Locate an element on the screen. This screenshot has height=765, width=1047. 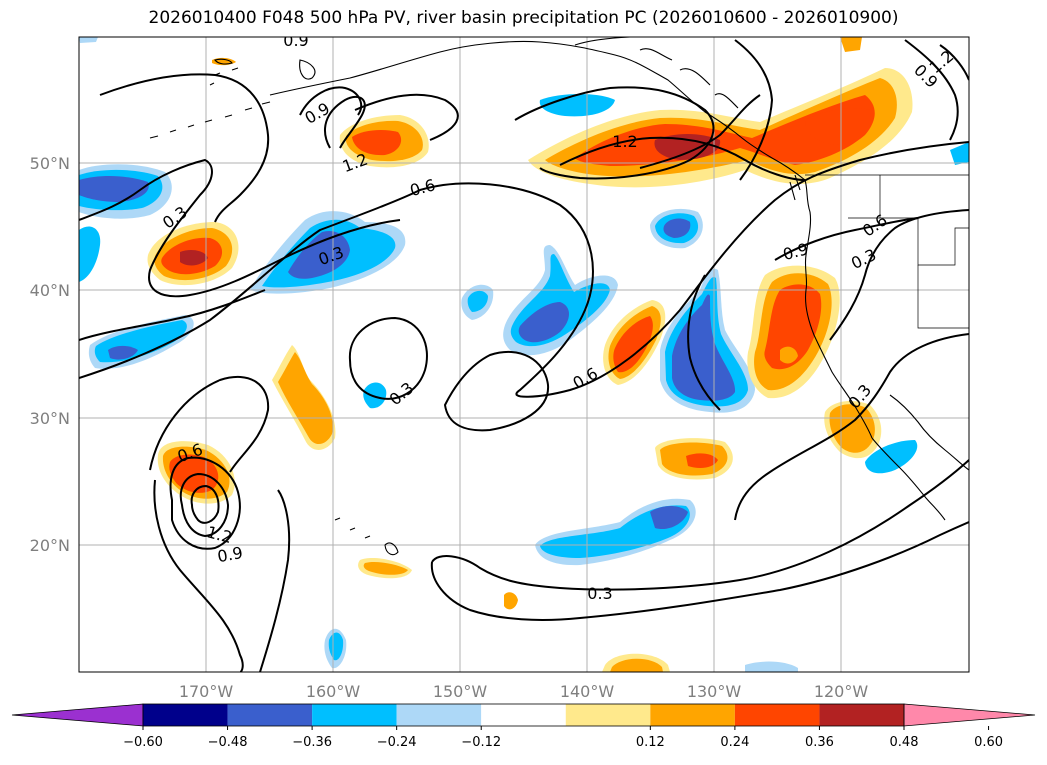
contour-label: 1.2 is located at coordinates (624, 141).